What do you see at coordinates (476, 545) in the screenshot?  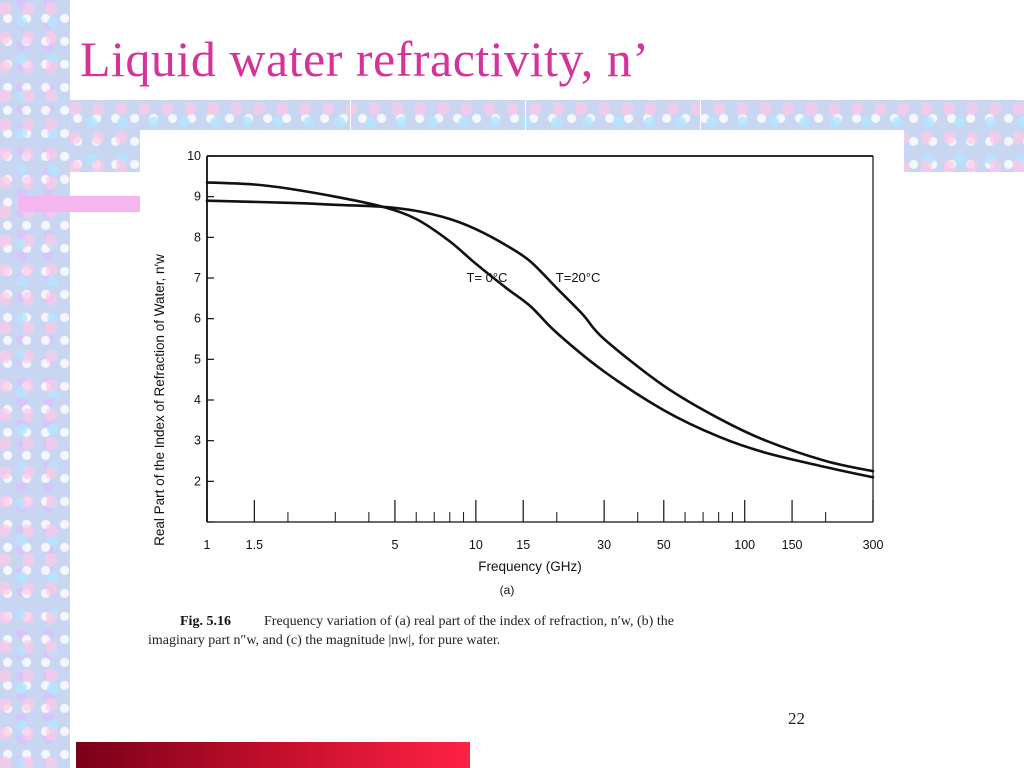 I see `x-tick-label: 10` at bounding box center [476, 545].